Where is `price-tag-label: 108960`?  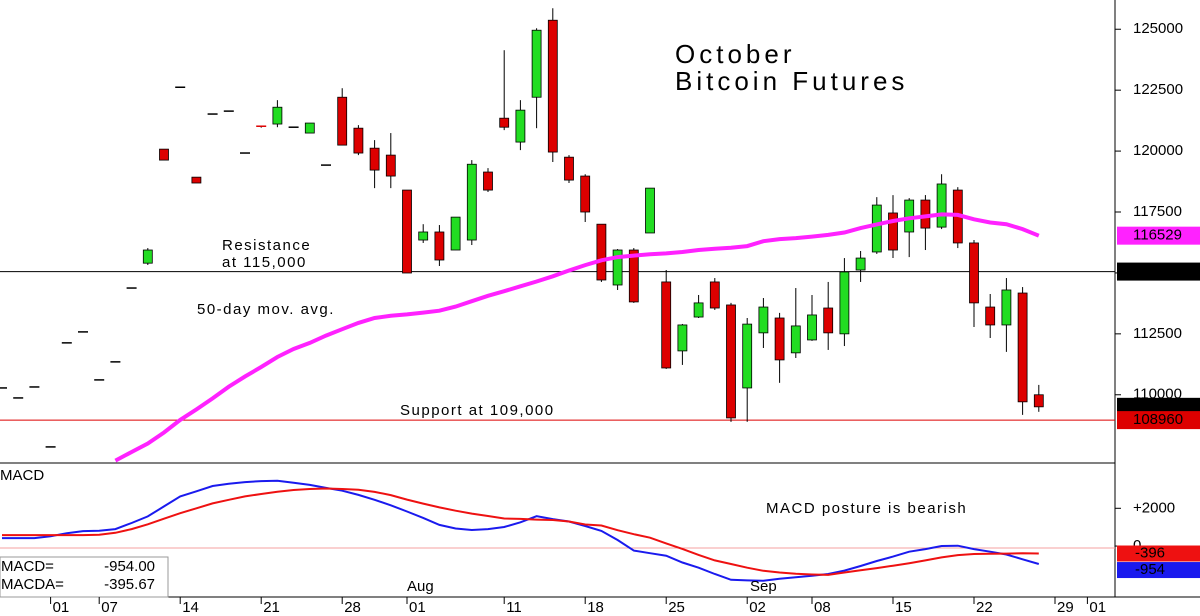
price-tag-label: 108960 is located at coordinates (1158, 419).